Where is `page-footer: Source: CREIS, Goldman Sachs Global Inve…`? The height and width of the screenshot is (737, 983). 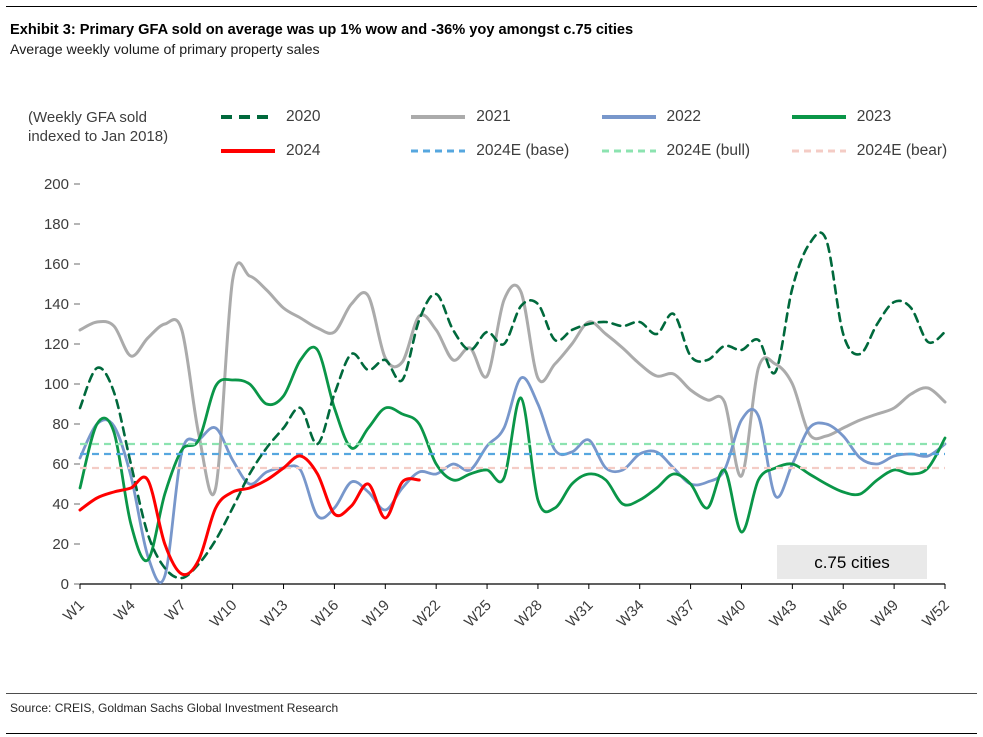 page-footer: Source: CREIS, Goldman Sachs Global Inve… is located at coordinates (491, 715).